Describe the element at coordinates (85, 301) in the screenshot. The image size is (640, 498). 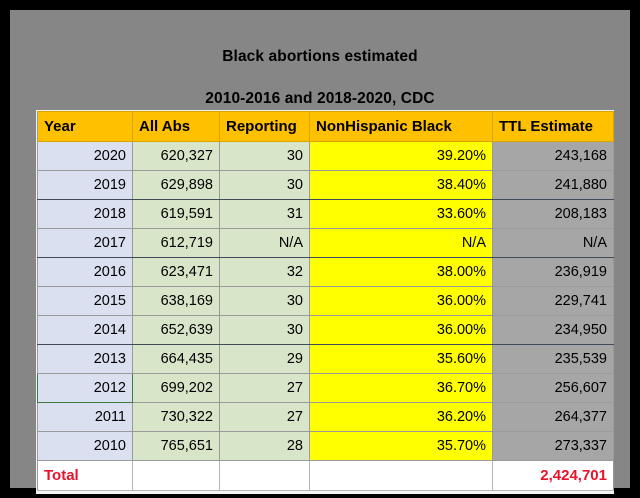
I see `cell-year: 2015` at that location.